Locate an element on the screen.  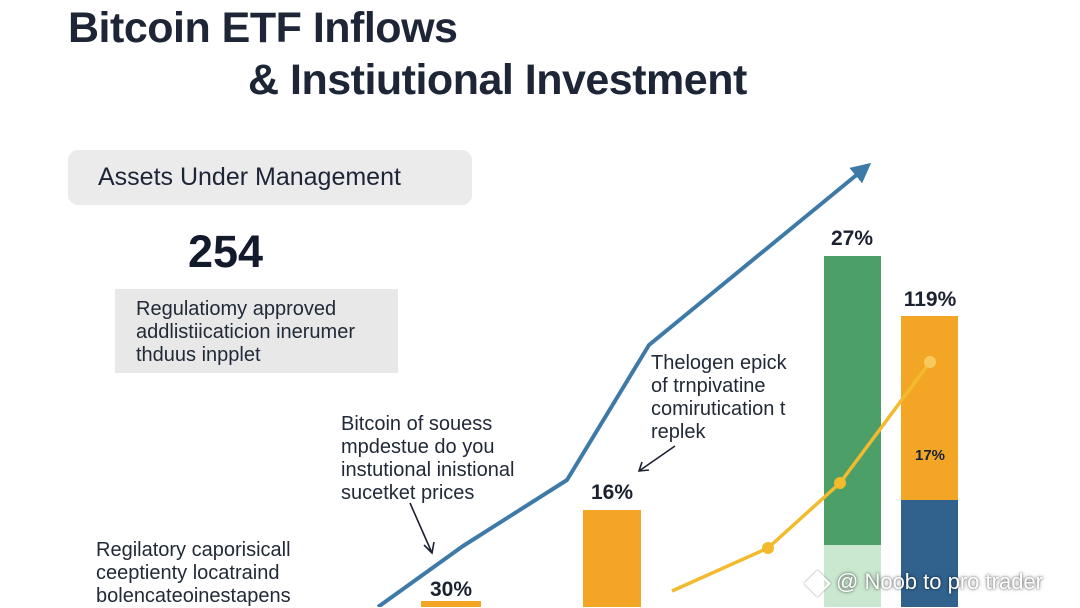
watermark: @ Noob to pro trader is located at coordinates (923, 583).